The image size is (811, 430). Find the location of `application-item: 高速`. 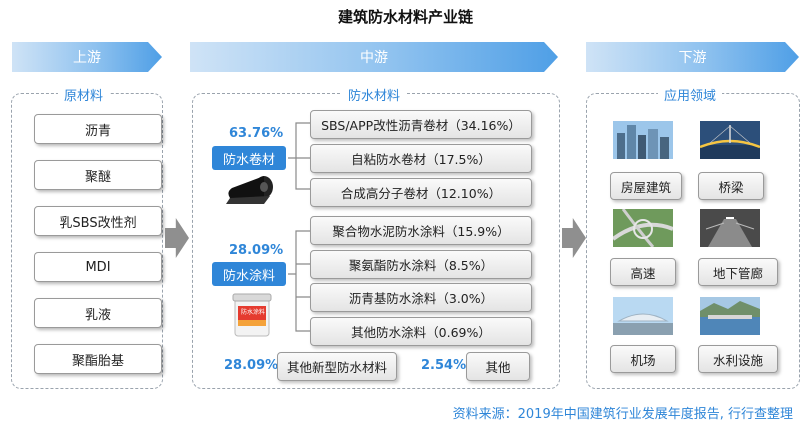

application-item: 高速 is located at coordinates (643, 272).